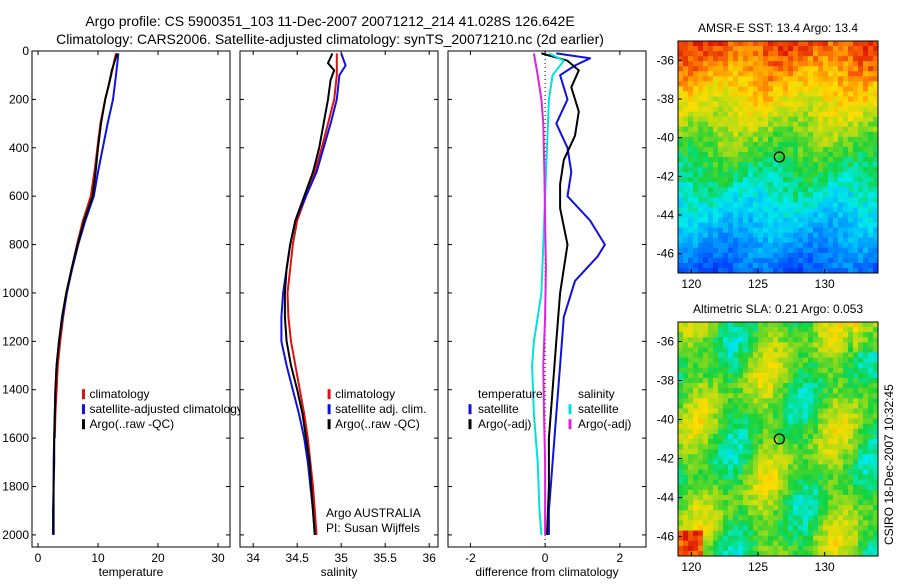 This screenshot has height=585, width=900. Describe the element at coordinates (430, 558) in the screenshot. I see `salinity-xtick-label: 36` at that location.